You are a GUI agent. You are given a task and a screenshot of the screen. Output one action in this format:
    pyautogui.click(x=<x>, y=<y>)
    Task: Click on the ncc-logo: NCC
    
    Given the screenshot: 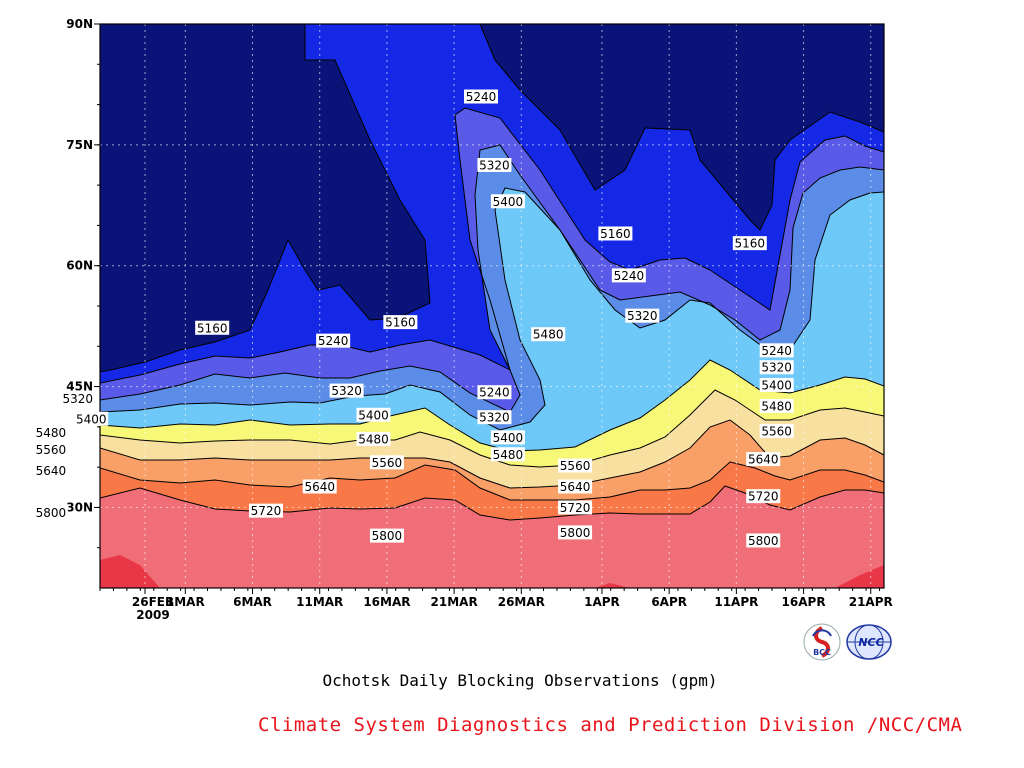 What is the action you would take?
    pyautogui.click(x=869, y=642)
    